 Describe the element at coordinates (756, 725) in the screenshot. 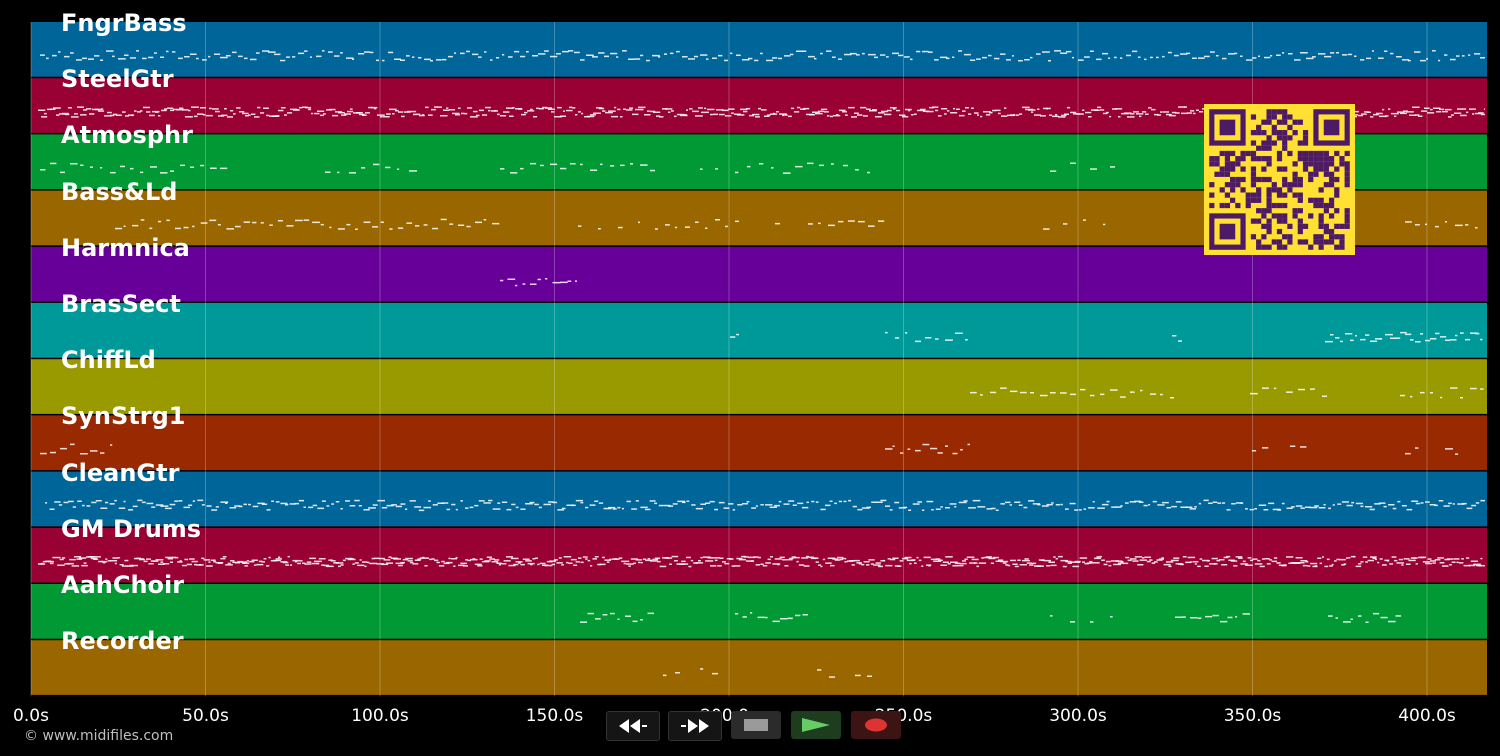

I see `stop-button` at that location.